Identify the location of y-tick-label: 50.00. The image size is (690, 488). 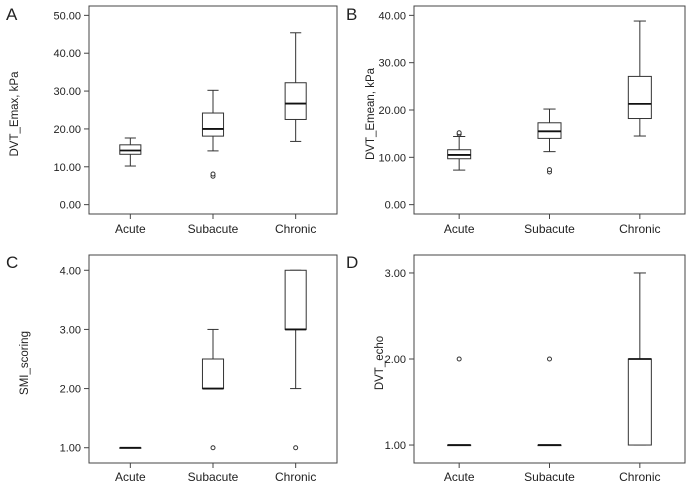
(67, 16).